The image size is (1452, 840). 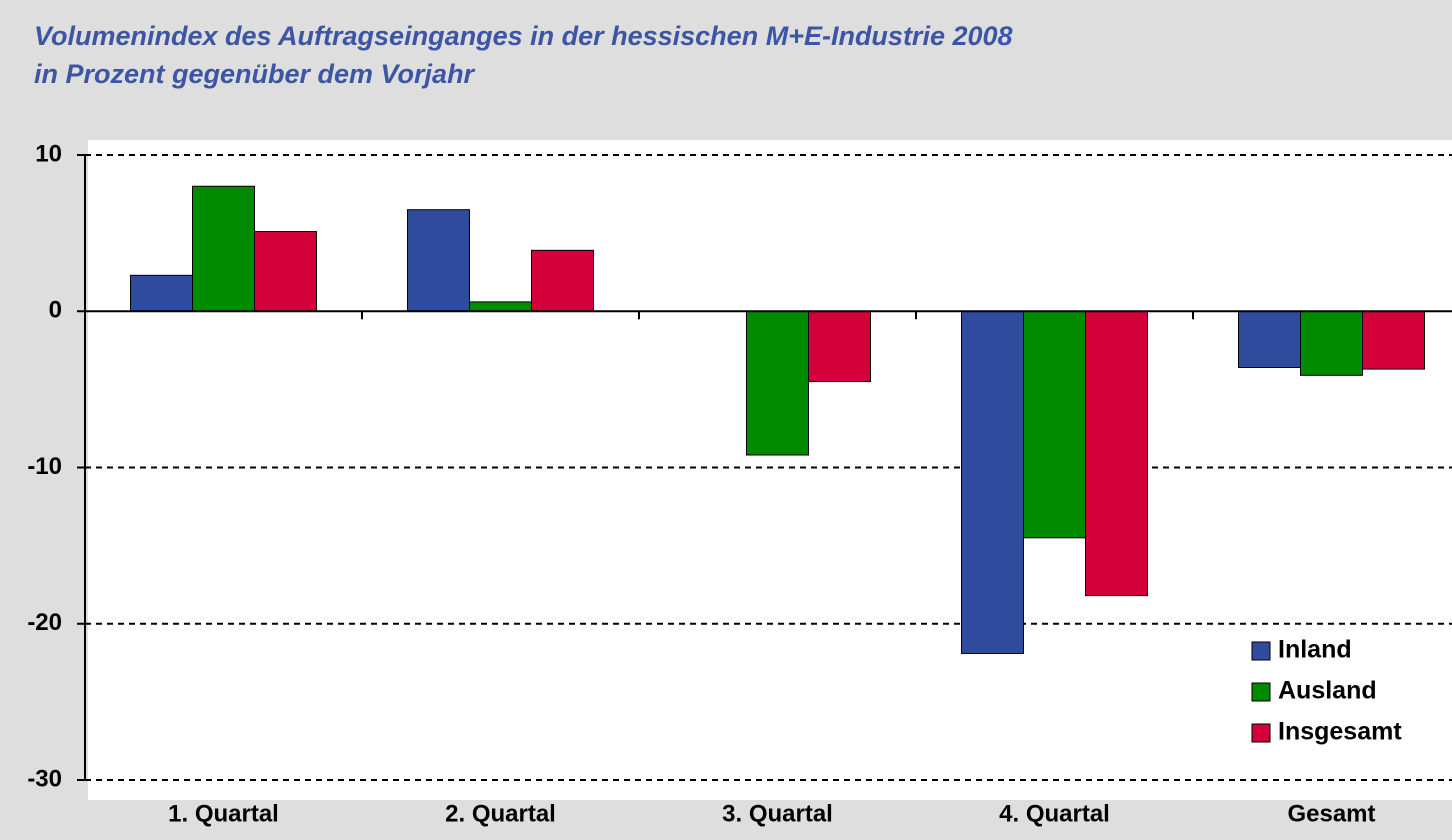 What do you see at coordinates (44, 466) in the screenshot?
I see `y-tick-label: -10` at bounding box center [44, 466].